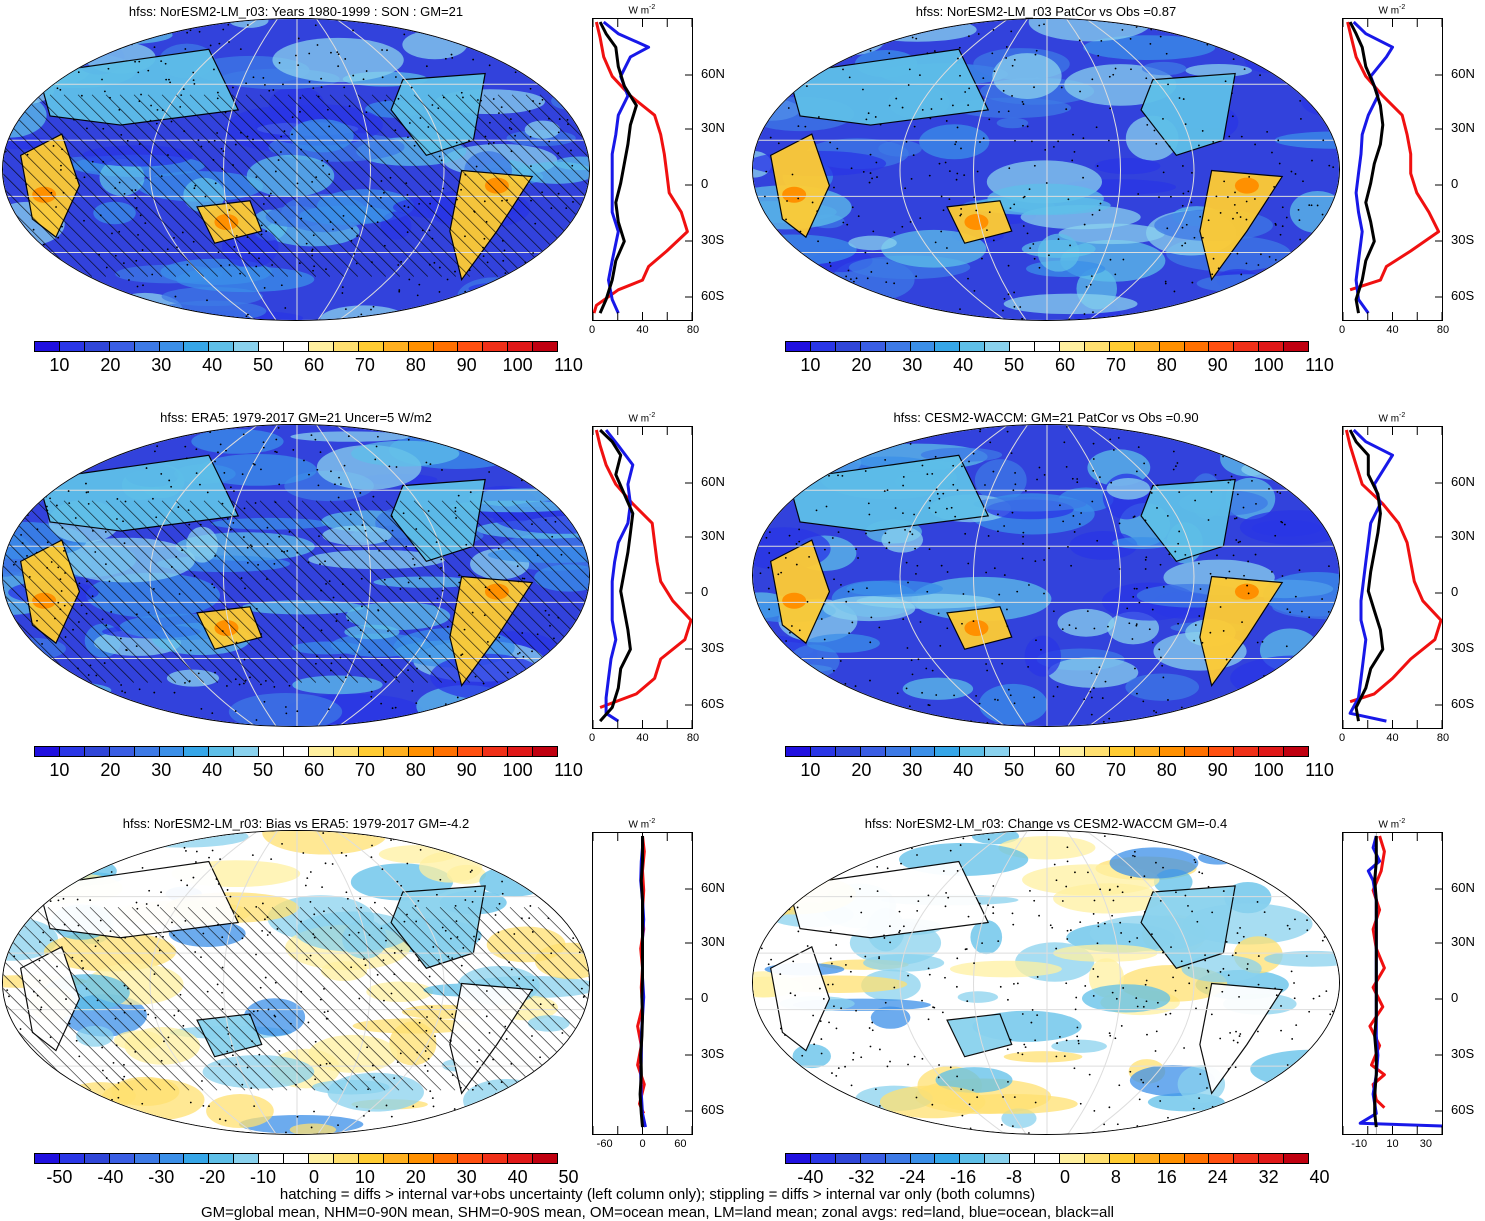  I want to click on graticule-lon, so click(343, 575).